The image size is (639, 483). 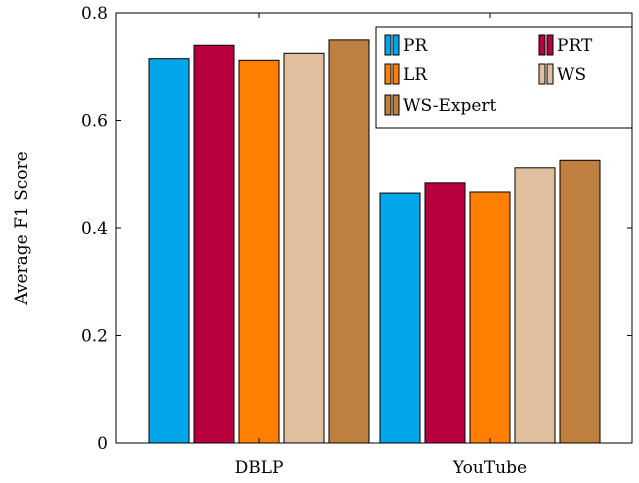 I want to click on legend-label: LR, so click(x=415, y=75).